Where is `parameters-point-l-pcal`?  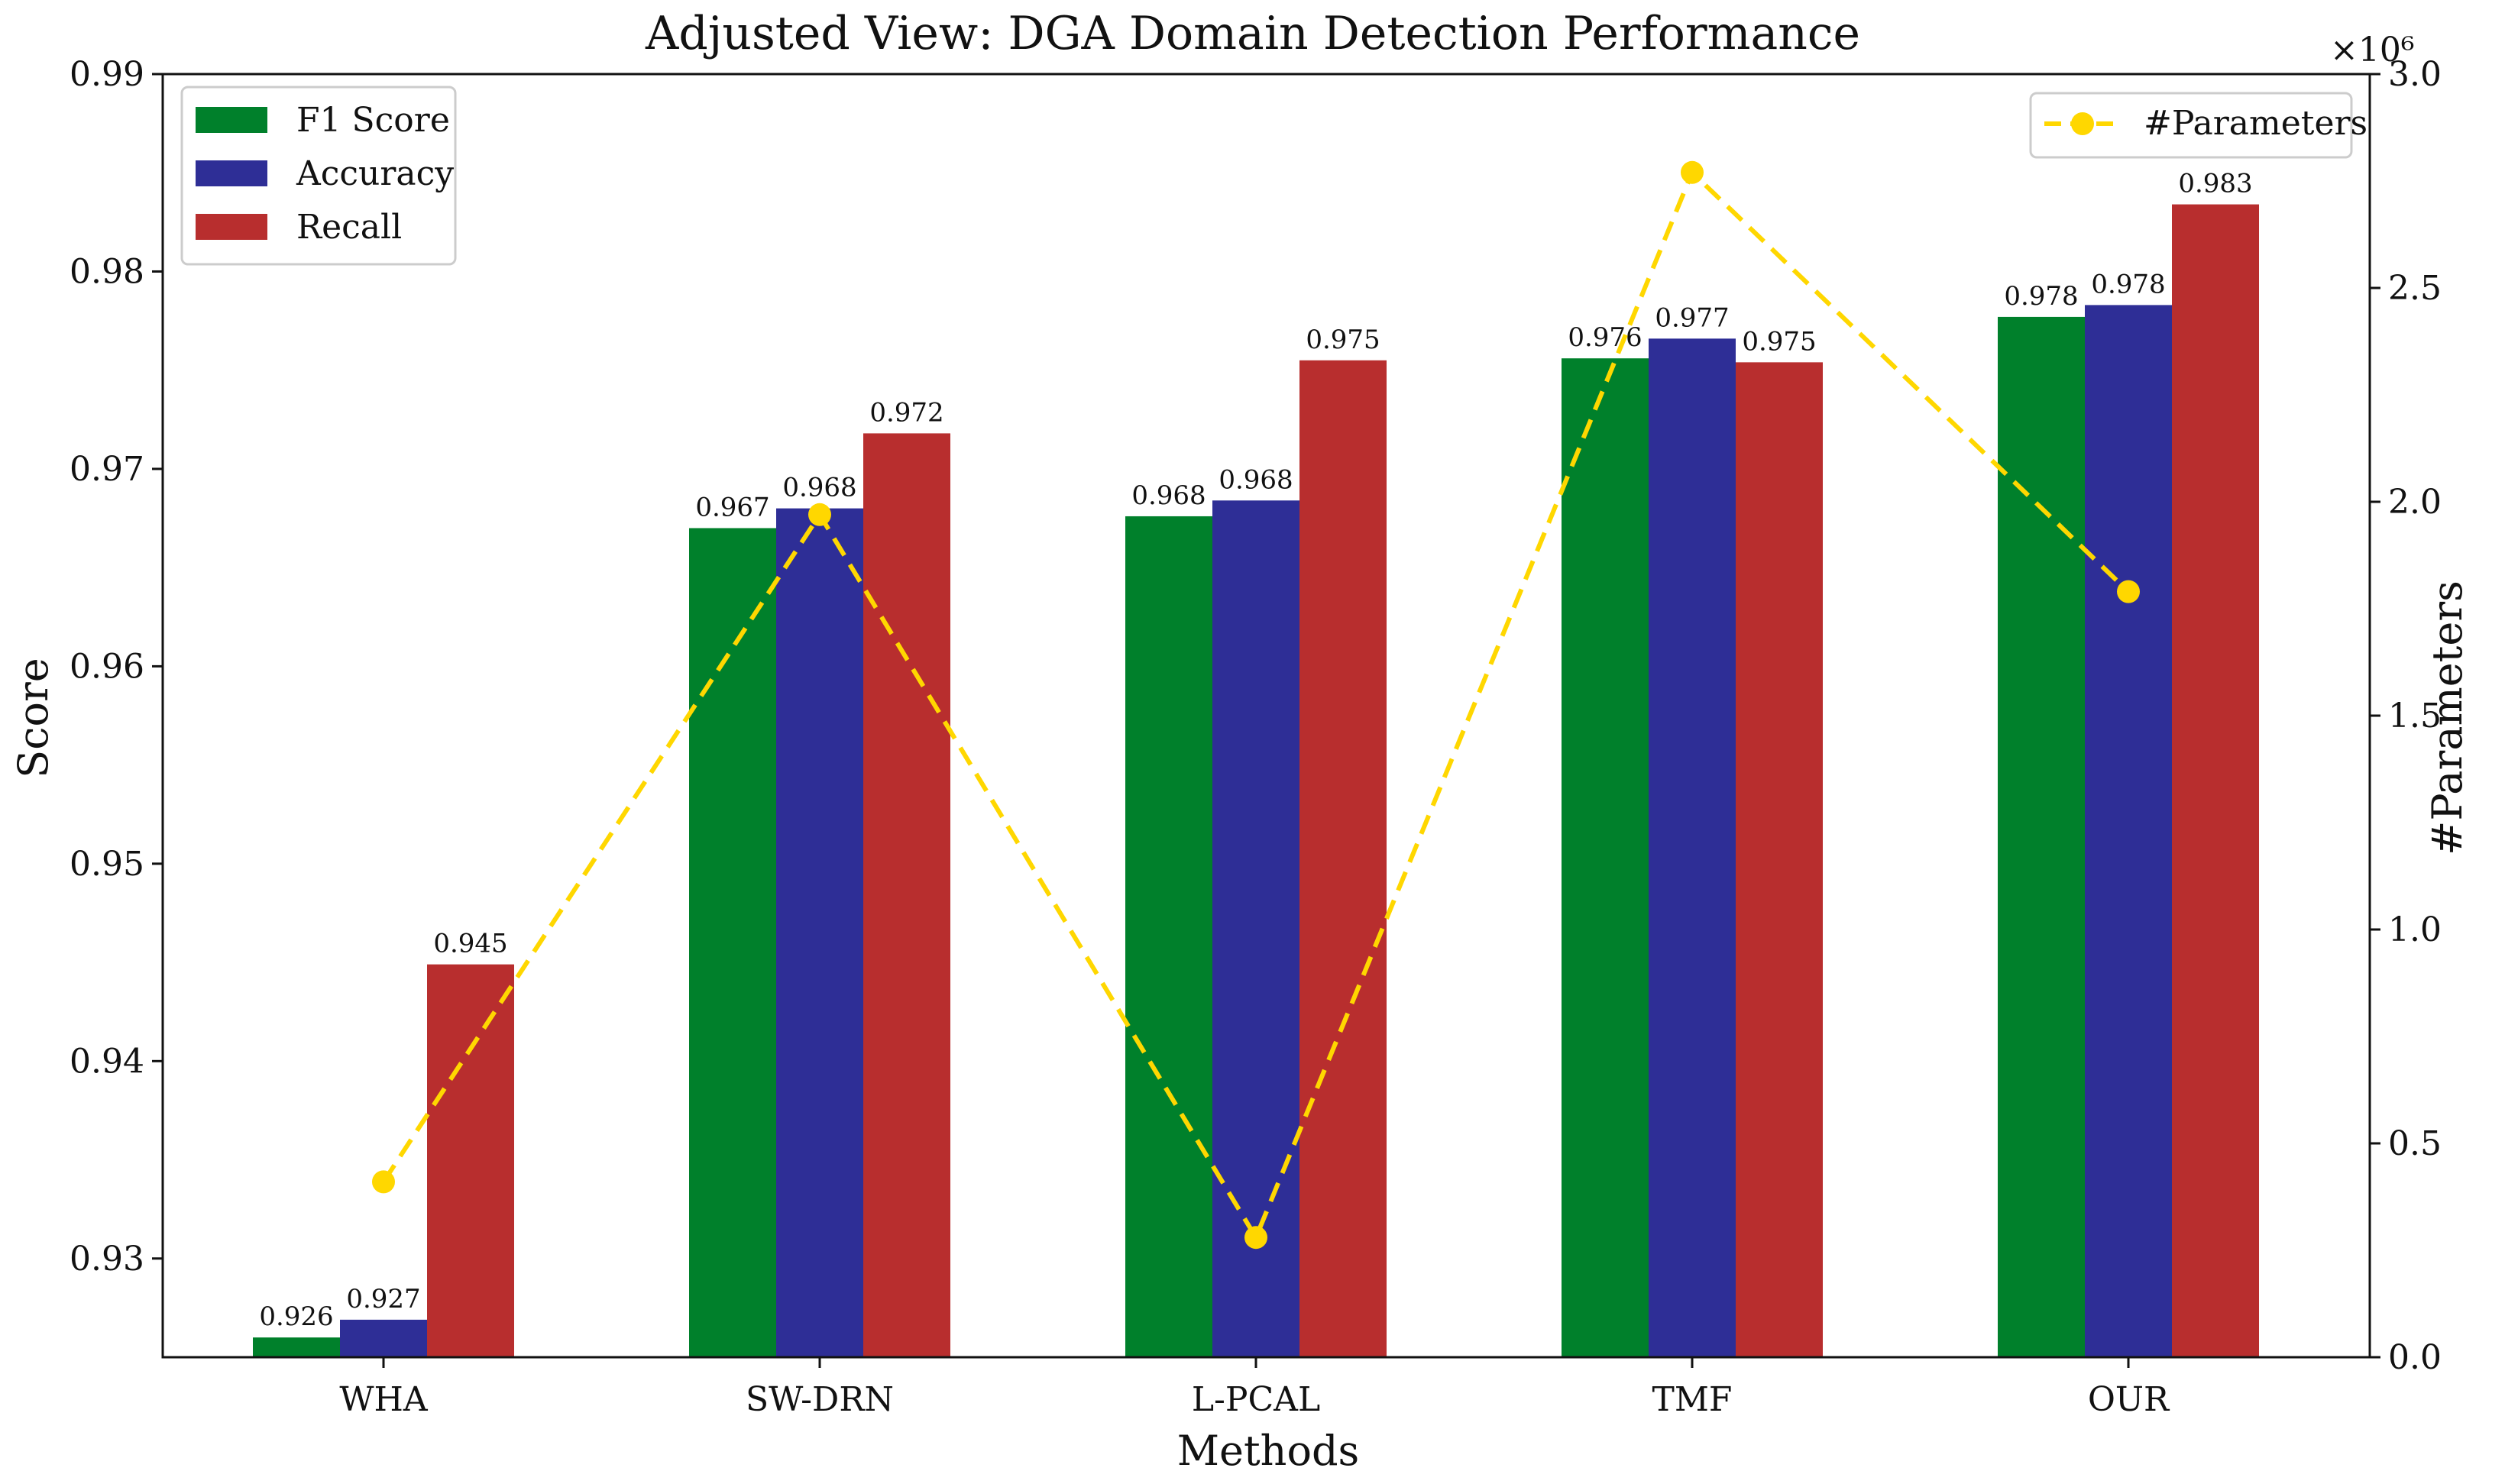
parameters-point-l-pcal is located at coordinates (1255, 1238).